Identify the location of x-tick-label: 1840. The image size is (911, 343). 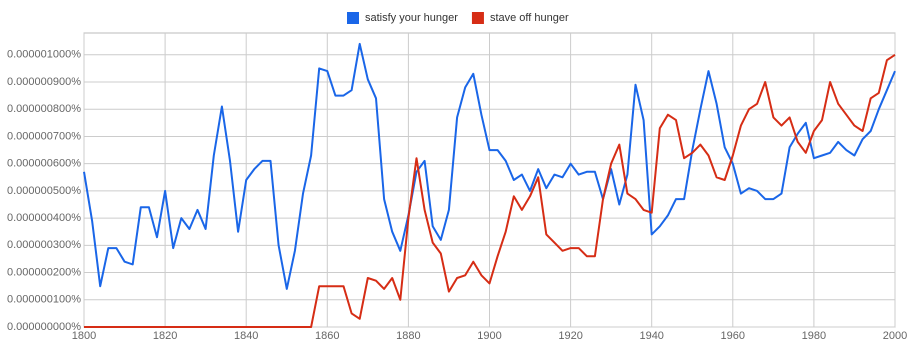
(246, 336).